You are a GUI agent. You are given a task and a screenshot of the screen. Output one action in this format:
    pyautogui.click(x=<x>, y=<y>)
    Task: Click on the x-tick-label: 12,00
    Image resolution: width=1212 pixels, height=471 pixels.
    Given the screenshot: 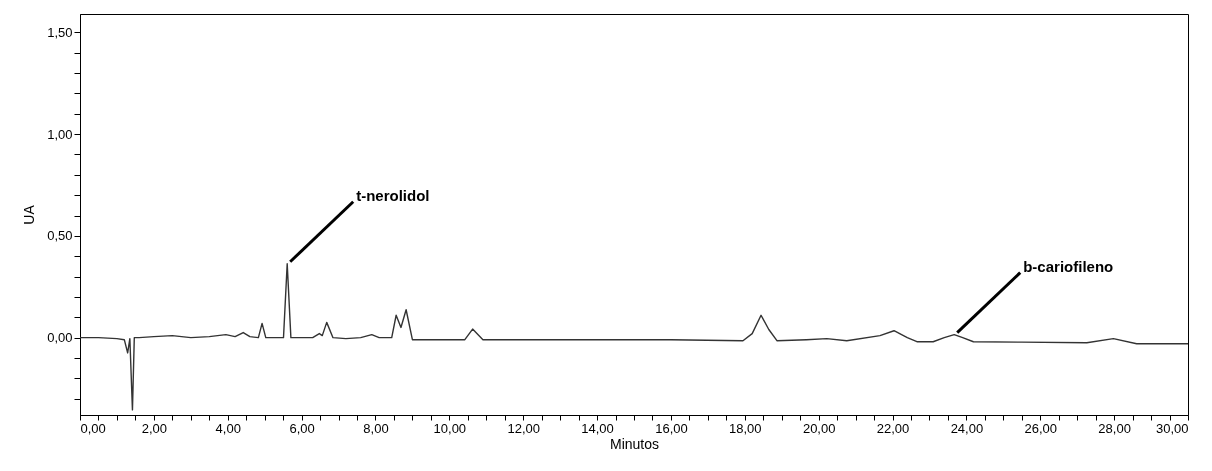 What is the action you would take?
    pyautogui.click(x=523, y=428)
    